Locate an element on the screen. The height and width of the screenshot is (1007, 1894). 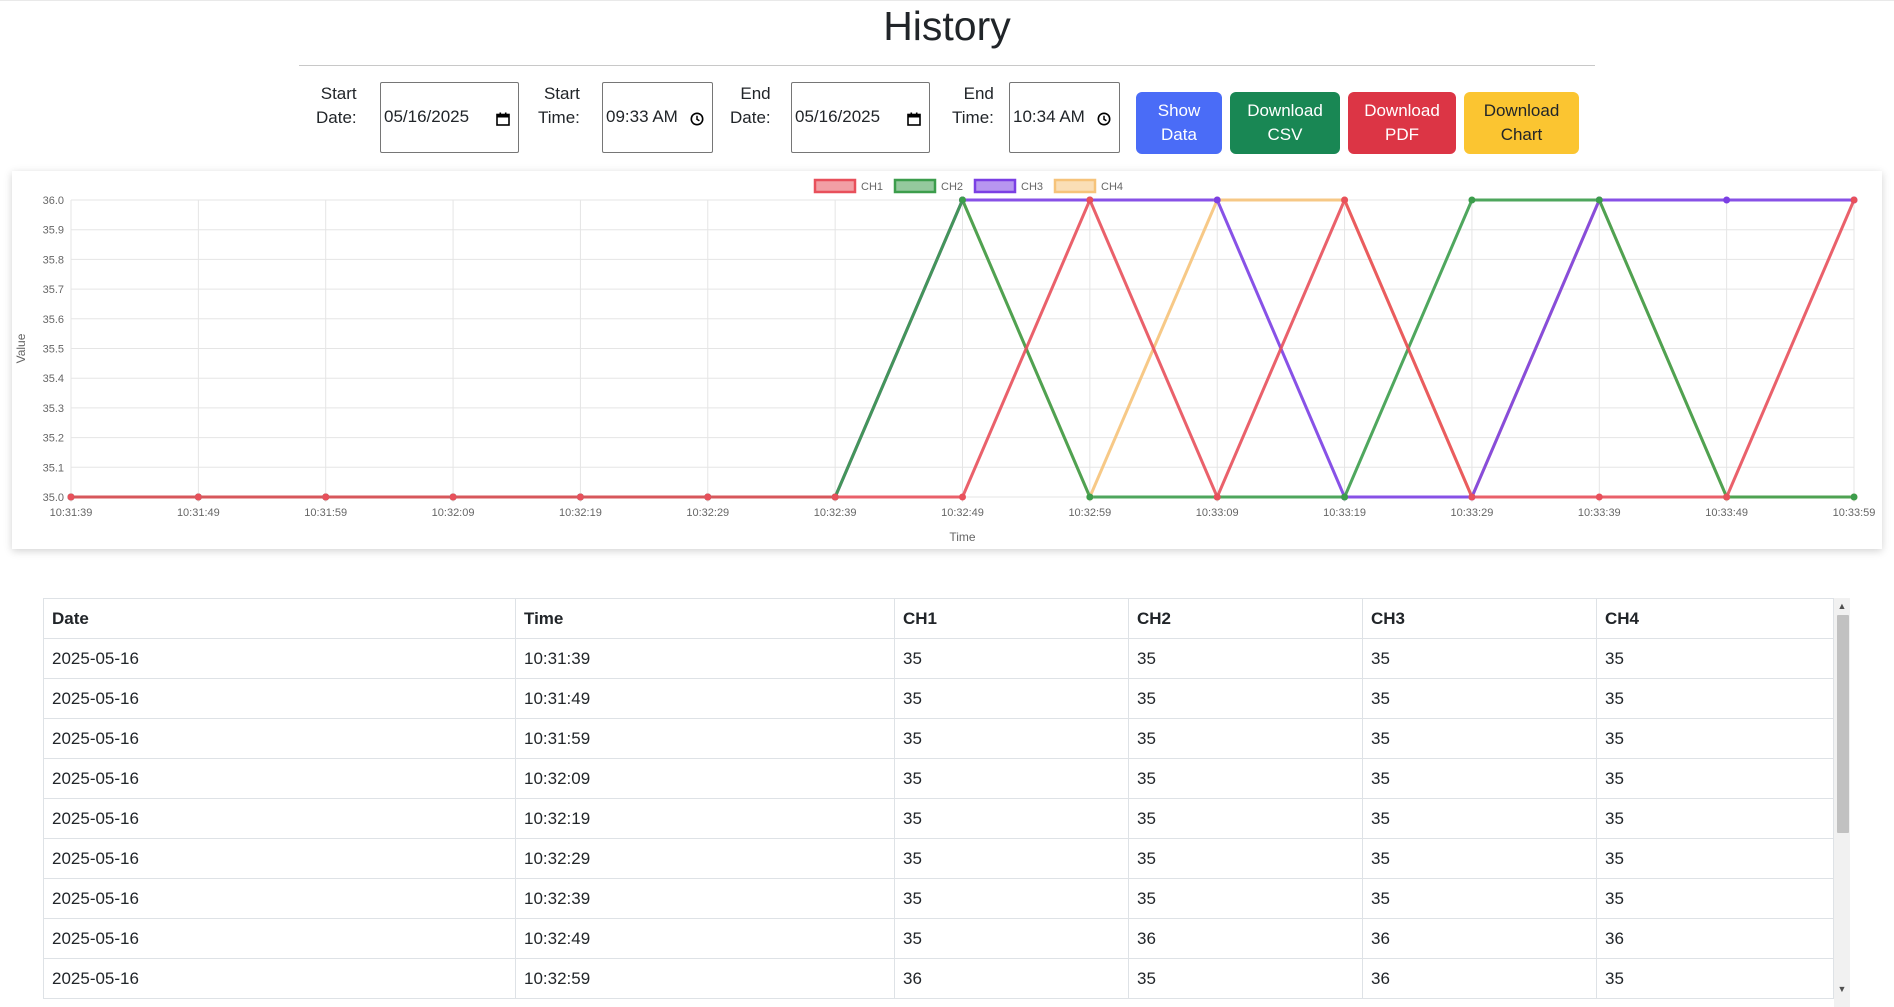
table-cell-time: 10:32:49 is located at coordinates (705, 938).